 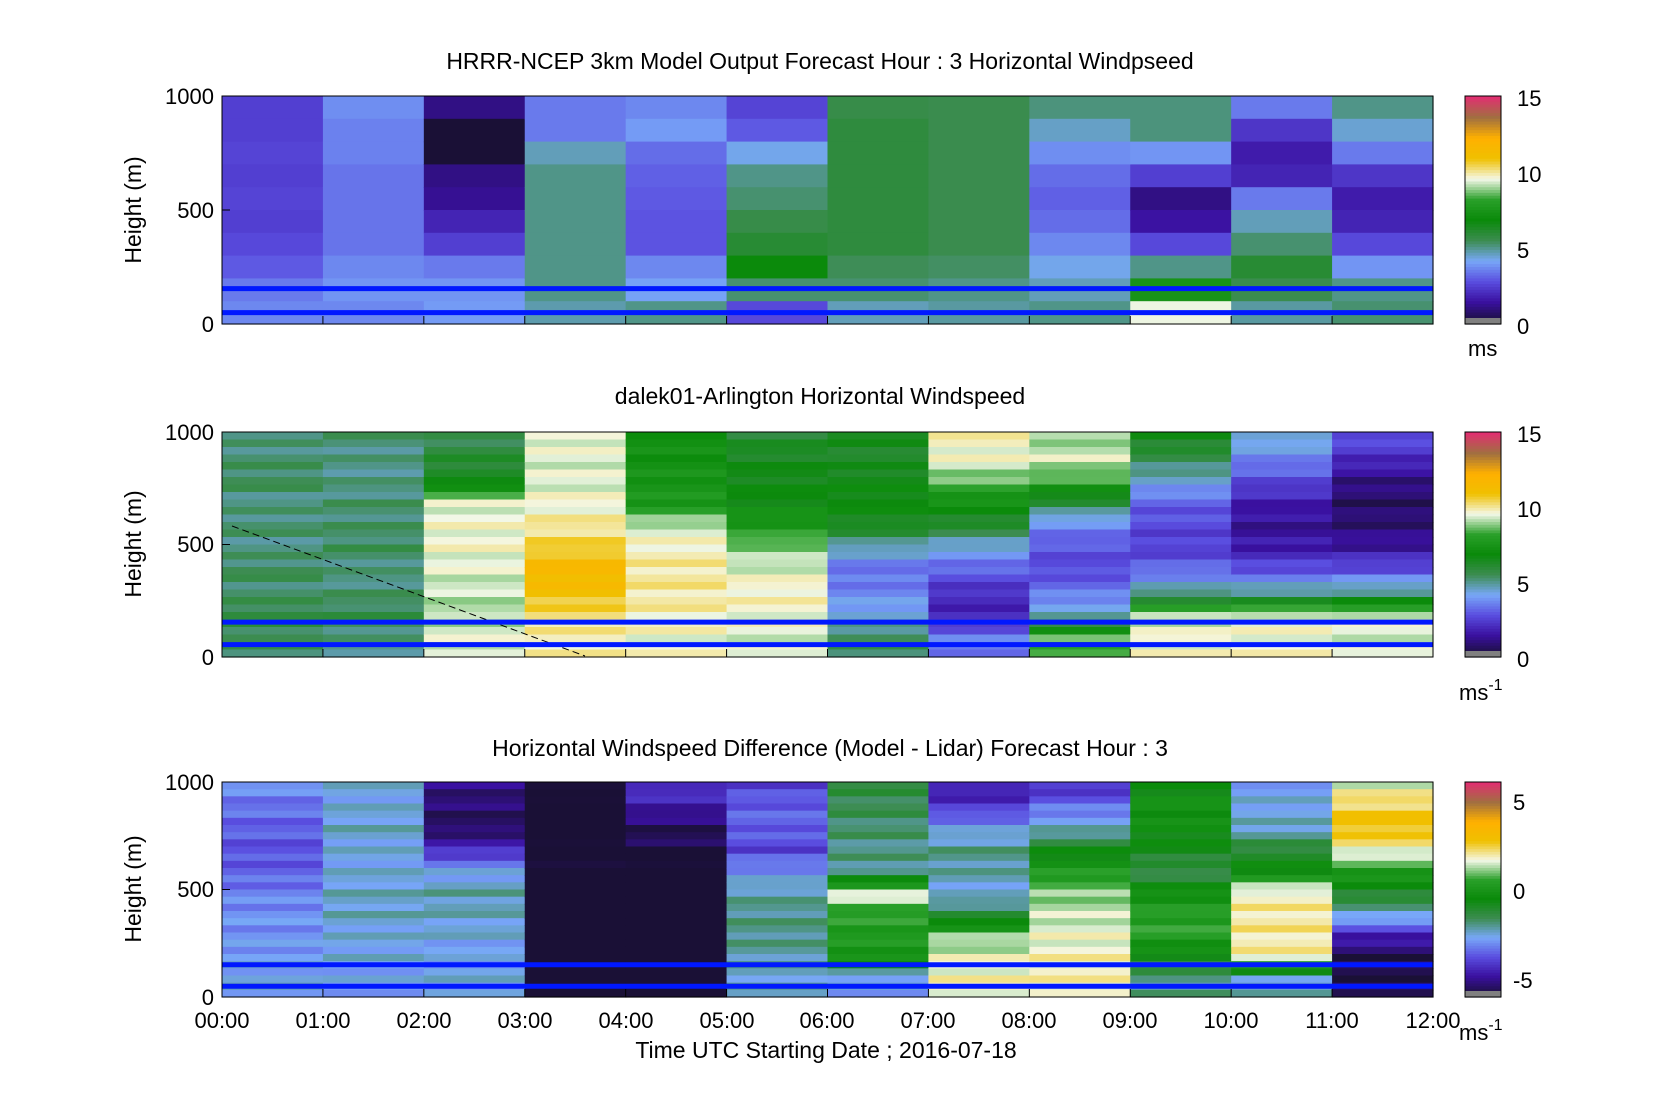 What do you see at coordinates (1529, 174) in the screenshot?
I see `colorbar-tick-label: 10` at bounding box center [1529, 174].